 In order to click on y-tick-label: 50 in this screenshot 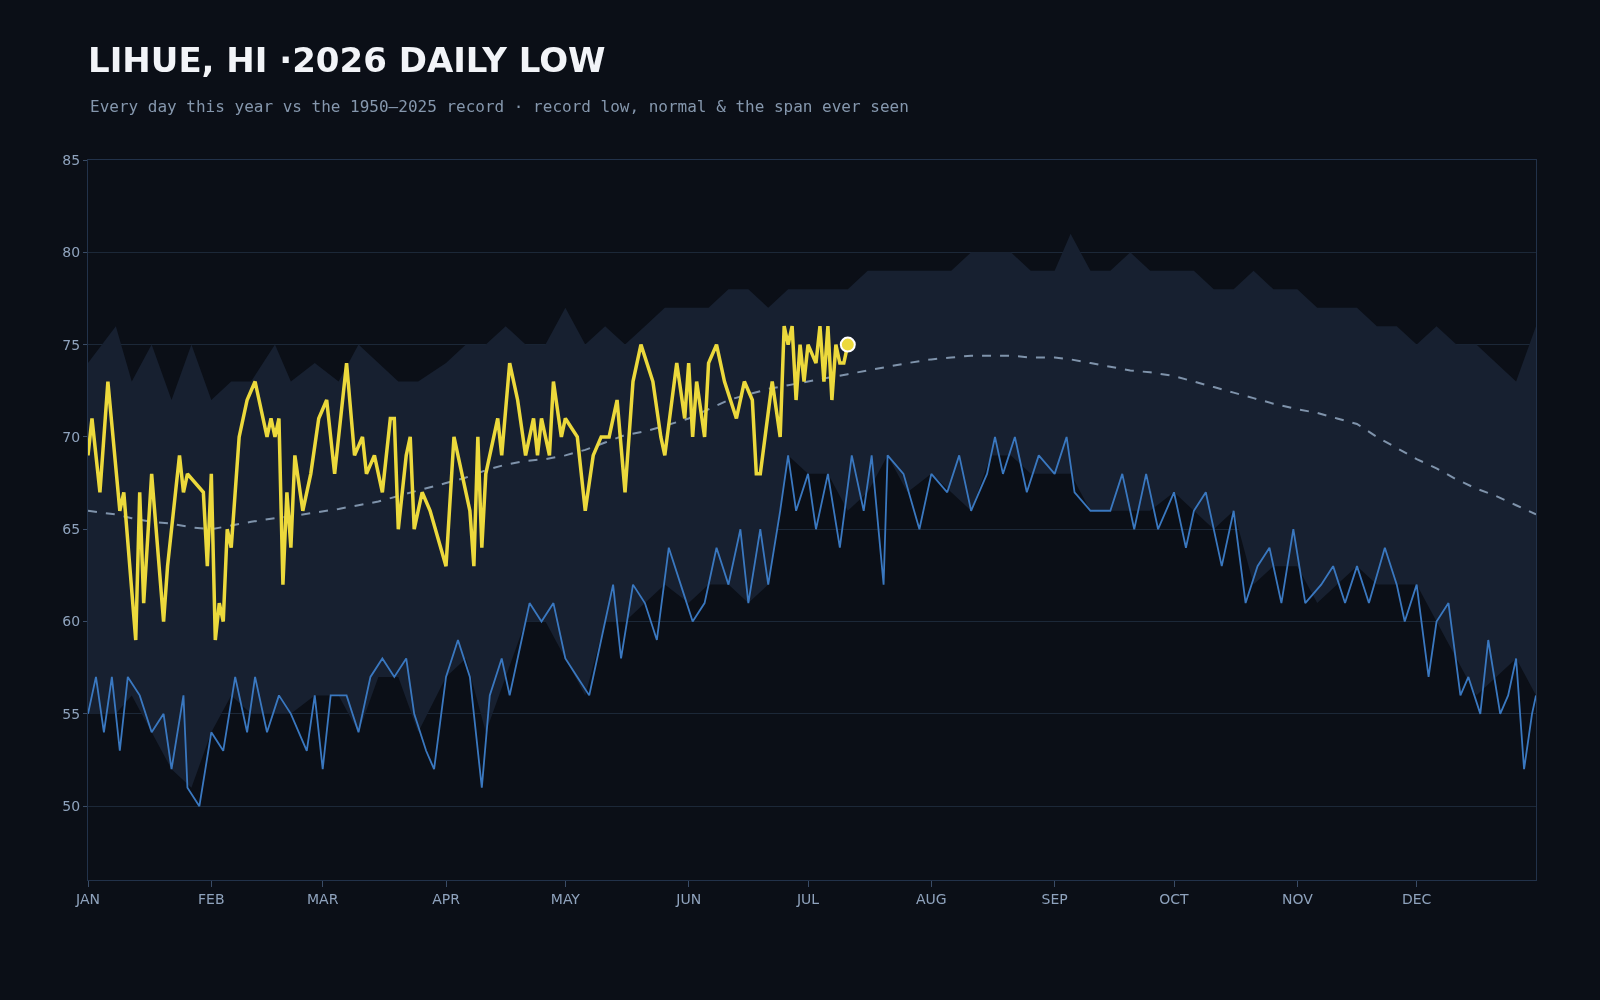, I will do `click(71, 806)`.